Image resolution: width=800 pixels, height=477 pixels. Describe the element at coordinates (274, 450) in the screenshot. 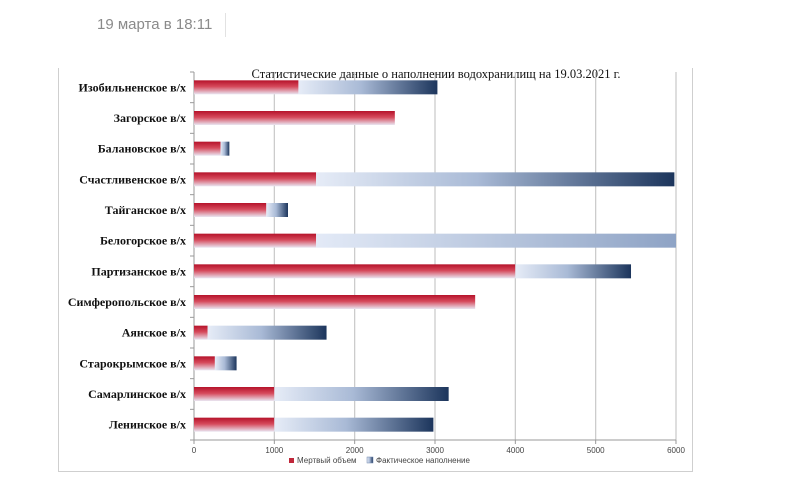

I see `x-tick-label: 1000` at that location.